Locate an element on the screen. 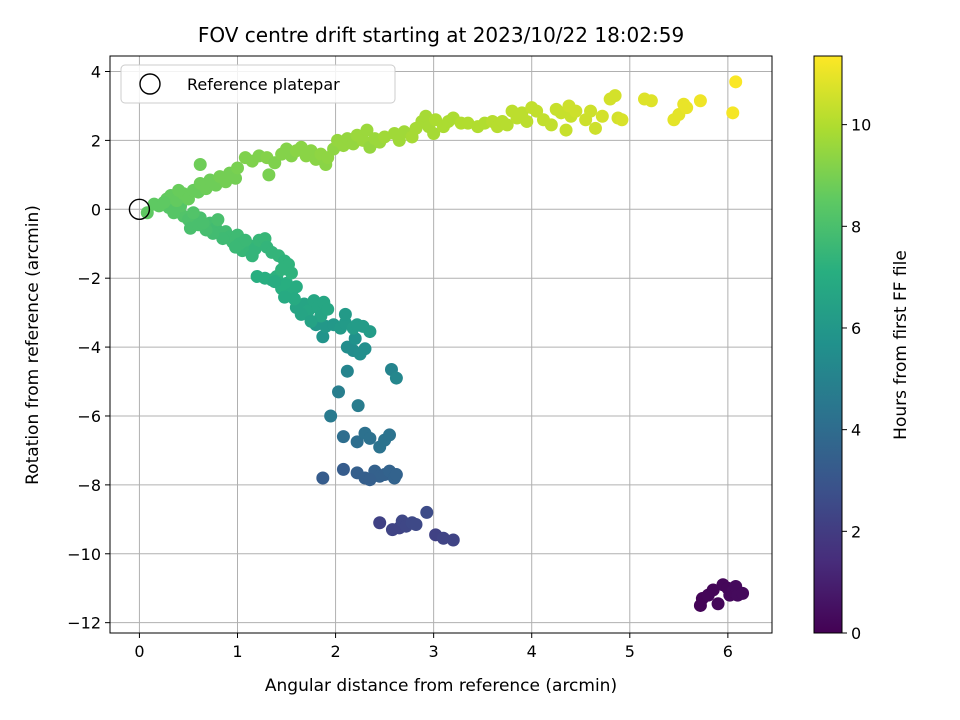 This screenshot has height=720, width=960. colorbar-label: Hours from first FF file is located at coordinates (901, 345).